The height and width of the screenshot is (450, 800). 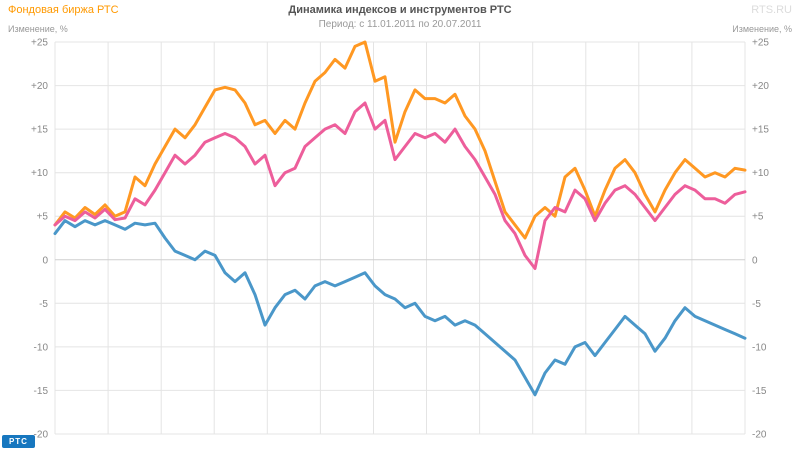 I want to click on y-tick-label-right: +10, so click(x=760, y=173).